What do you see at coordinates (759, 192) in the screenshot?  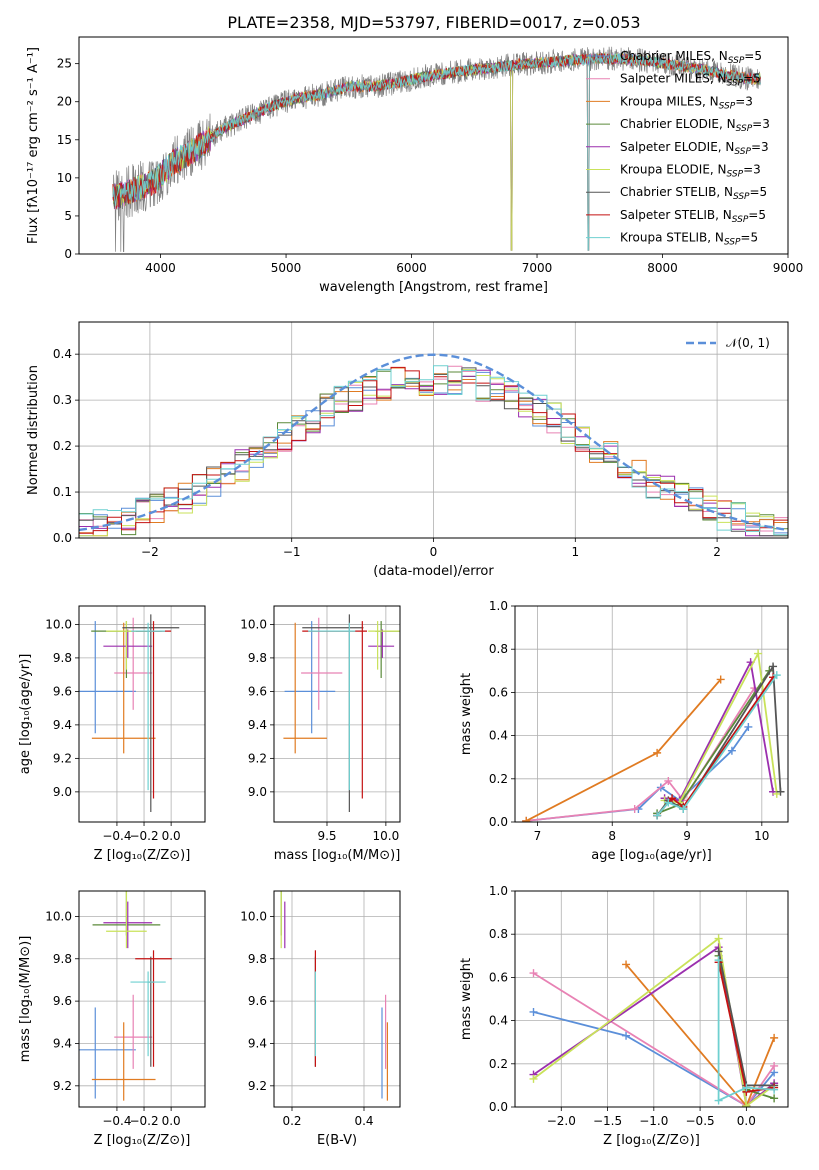 I see `legend-tail: =5` at bounding box center [759, 192].